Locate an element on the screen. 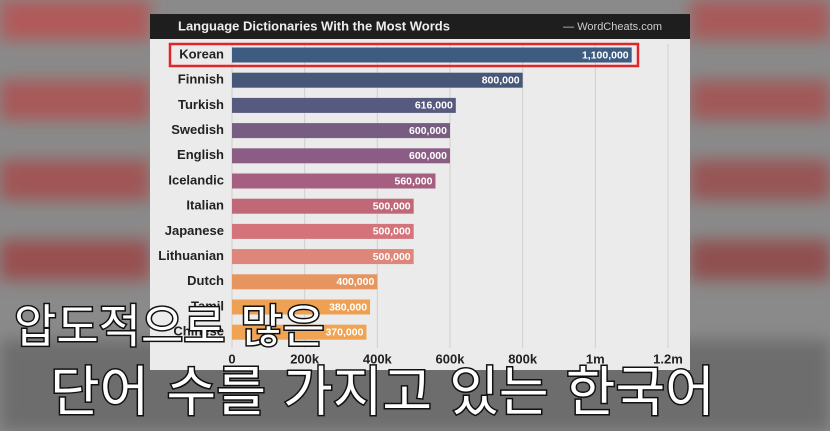  caption: 압도적으로 많은 is located at coordinates (169, 327).